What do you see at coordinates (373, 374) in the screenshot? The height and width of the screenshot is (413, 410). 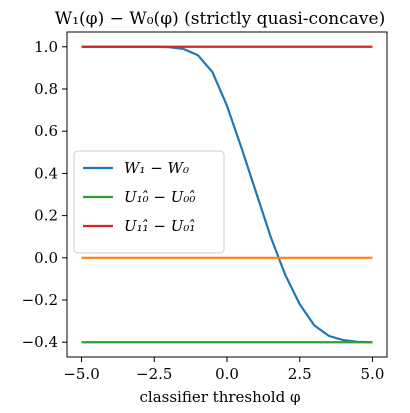 I see `x-tick-label: 5.0` at bounding box center [373, 374].